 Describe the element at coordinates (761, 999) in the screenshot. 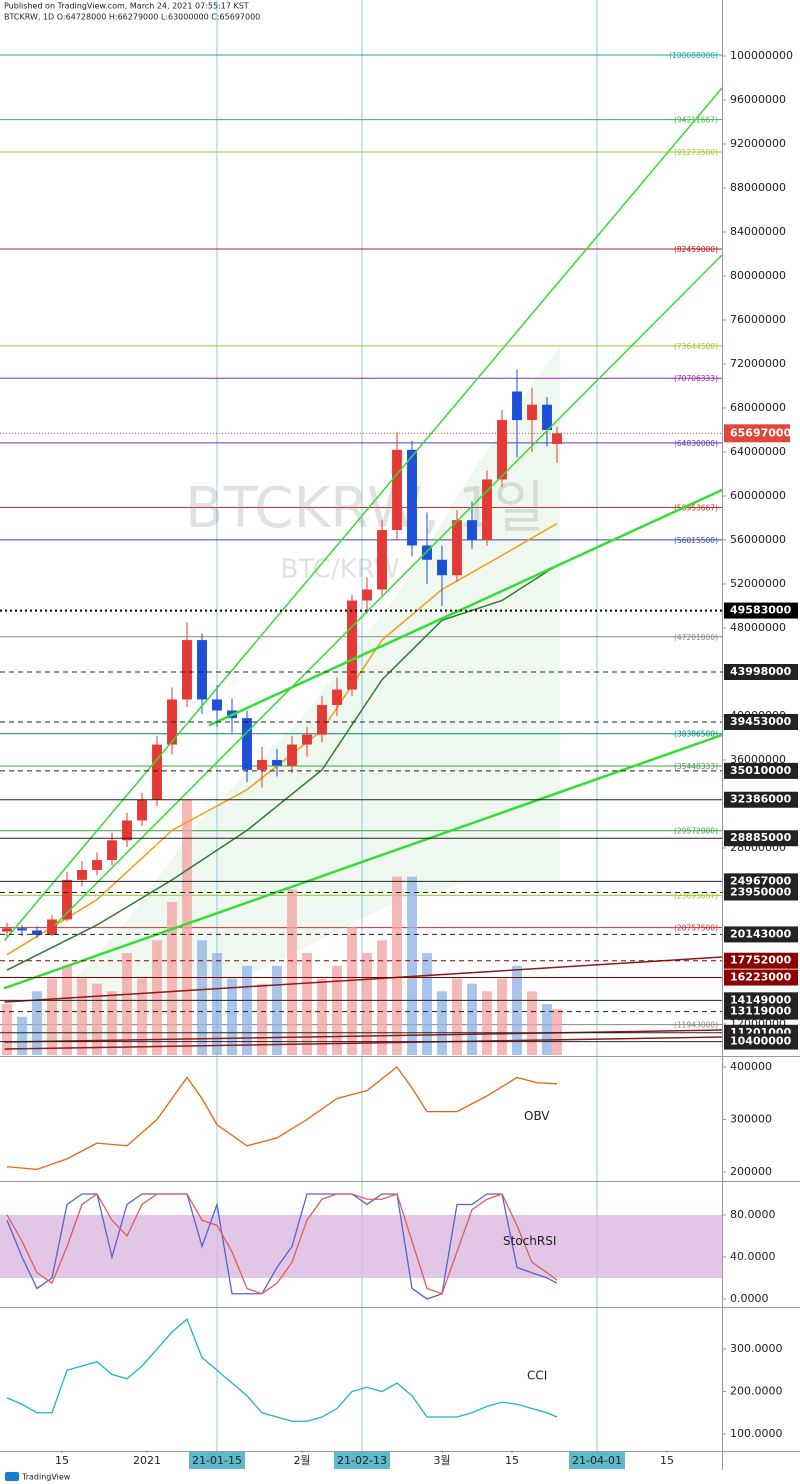

I see `price-line-label: 14149000` at that location.